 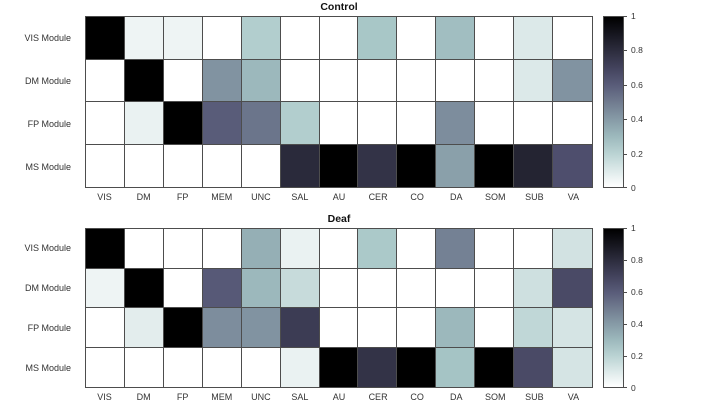 I want to click on col-label: VIS, so click(x=104, y=397).